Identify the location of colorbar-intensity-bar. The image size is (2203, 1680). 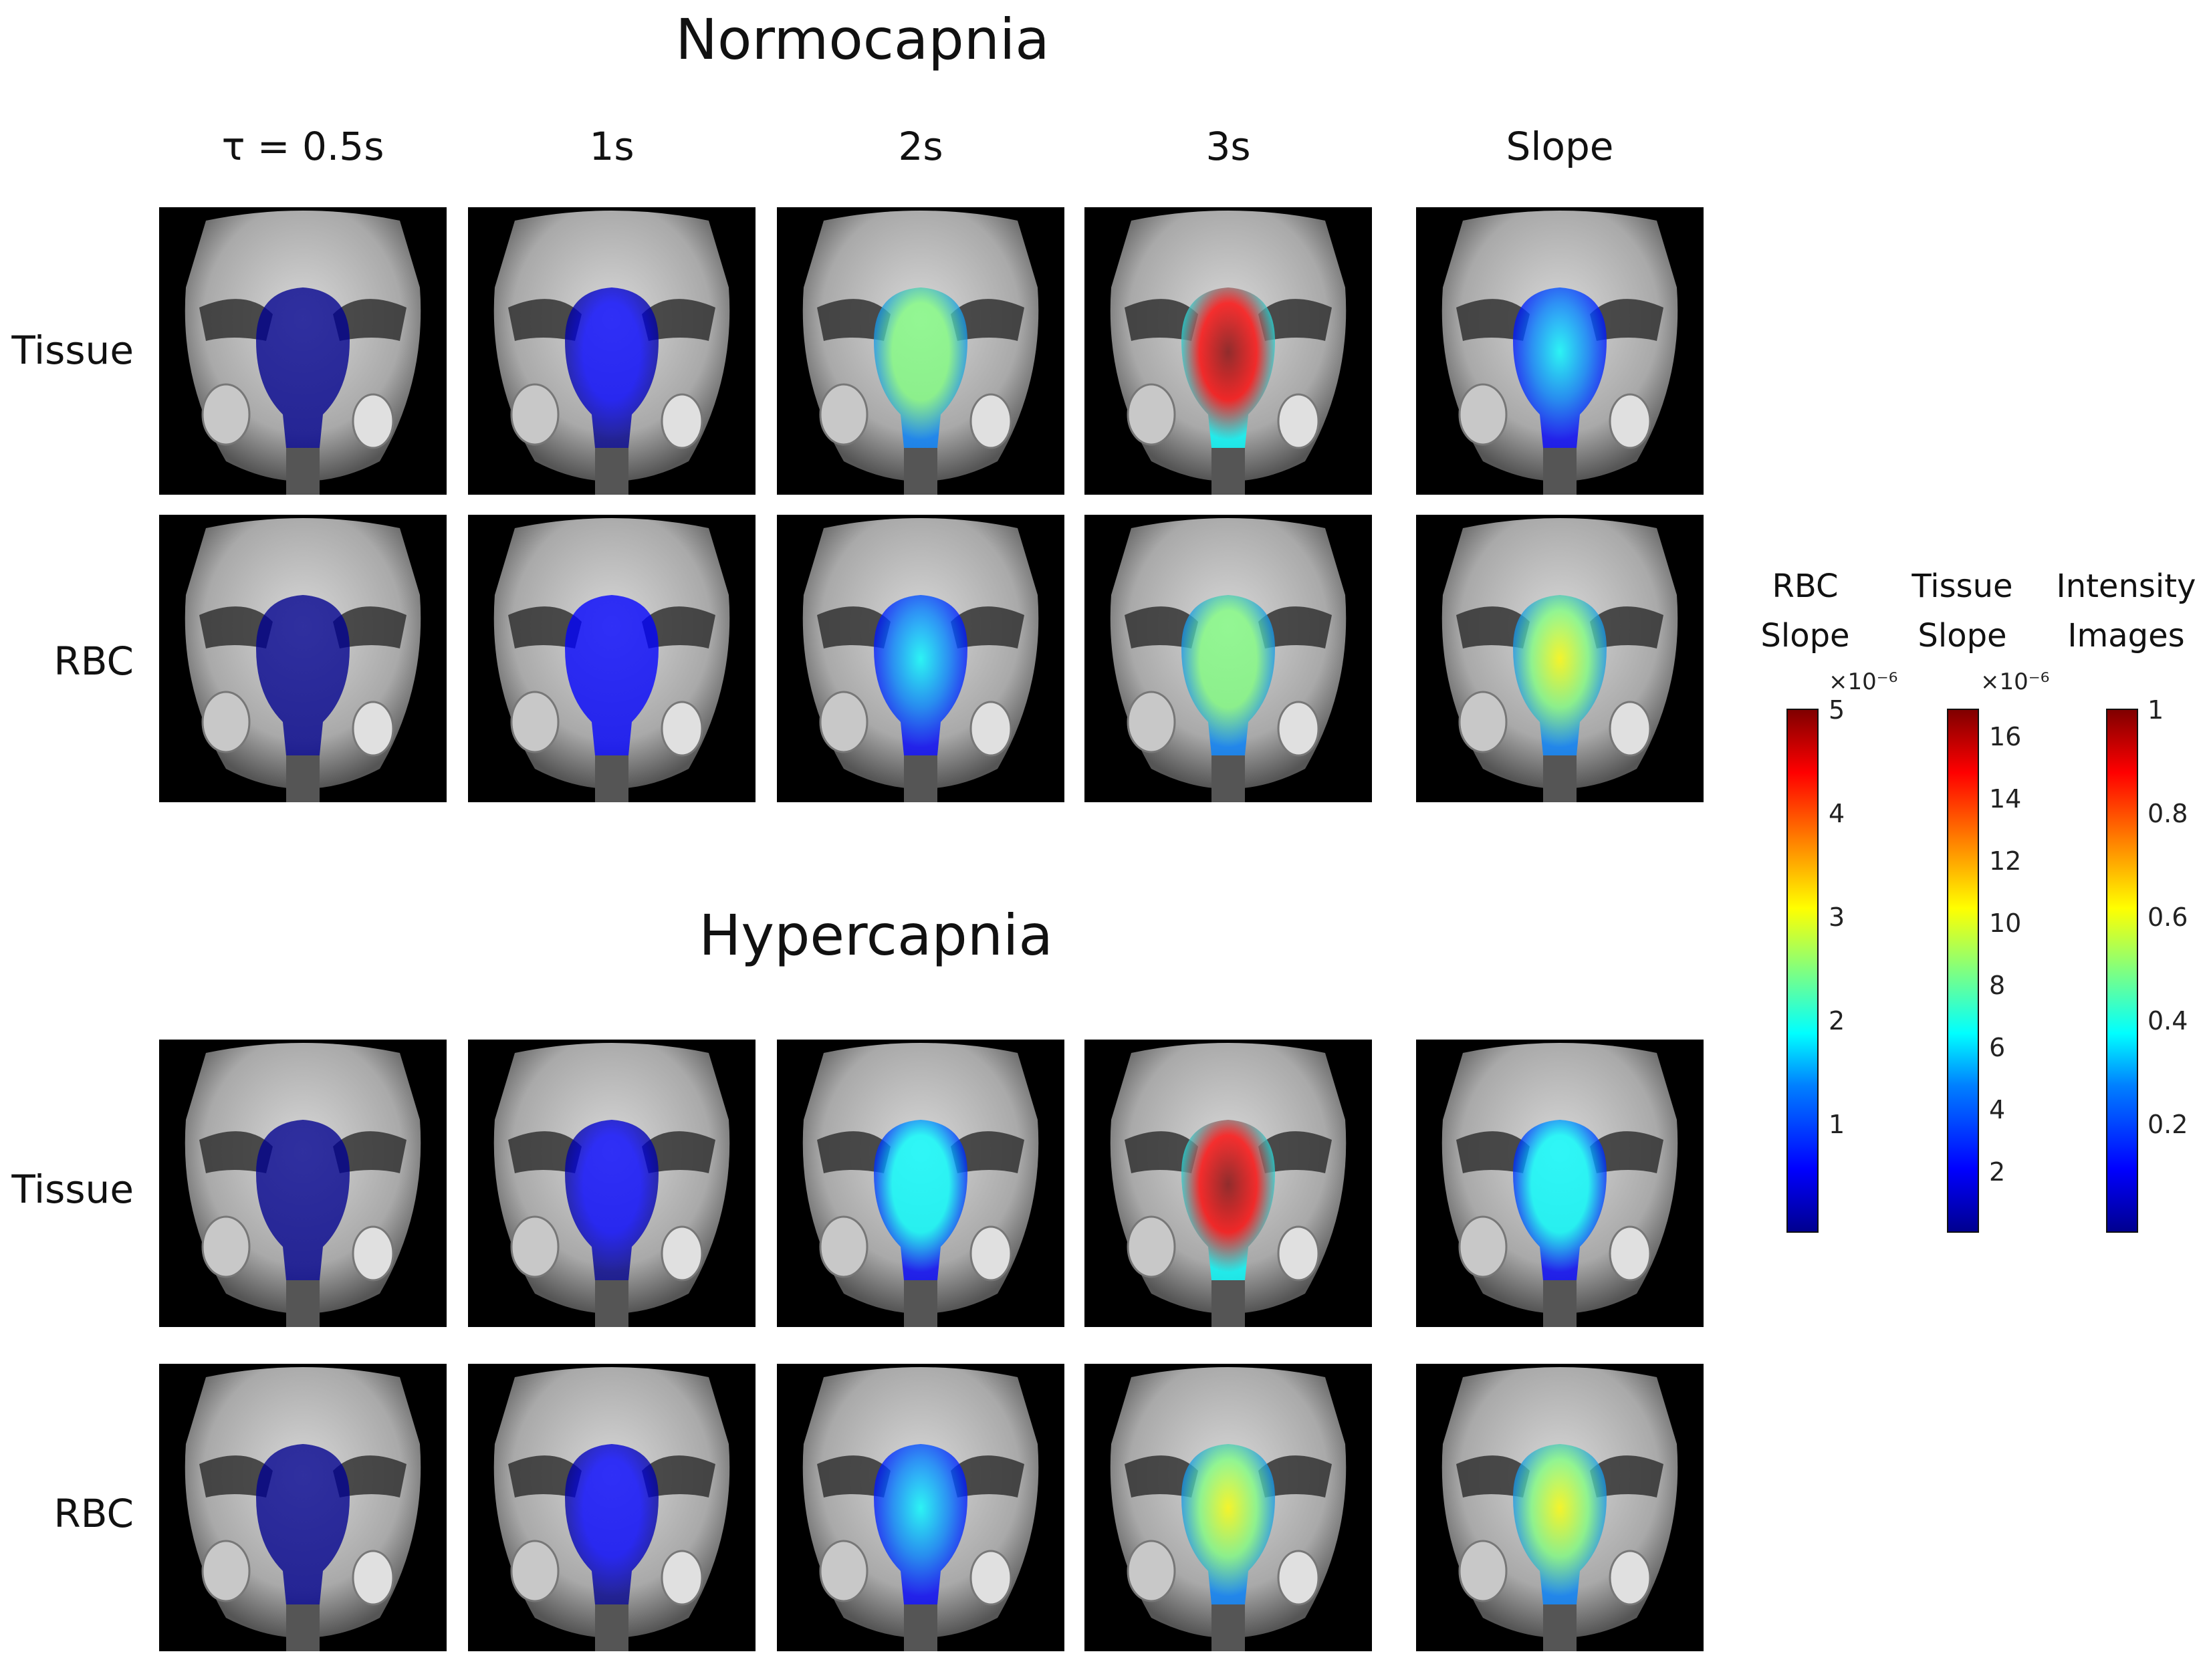
(2122, 971).